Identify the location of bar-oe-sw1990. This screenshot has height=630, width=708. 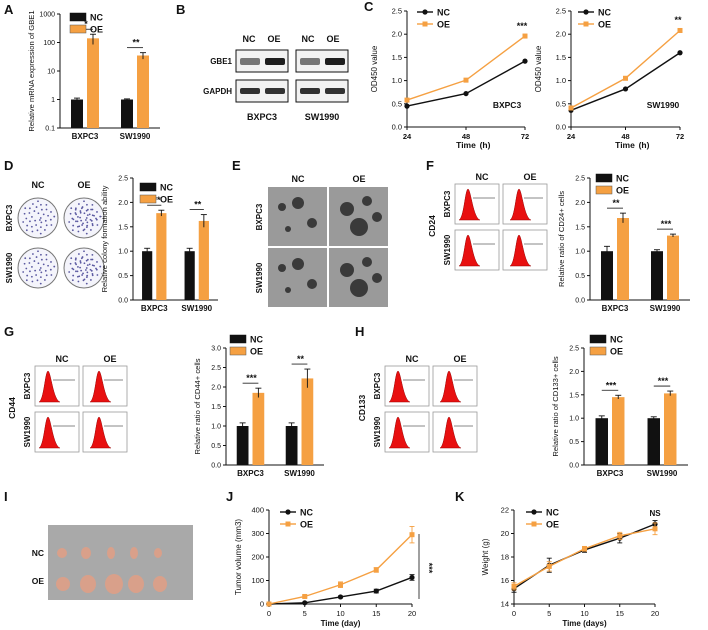
(670, 429).